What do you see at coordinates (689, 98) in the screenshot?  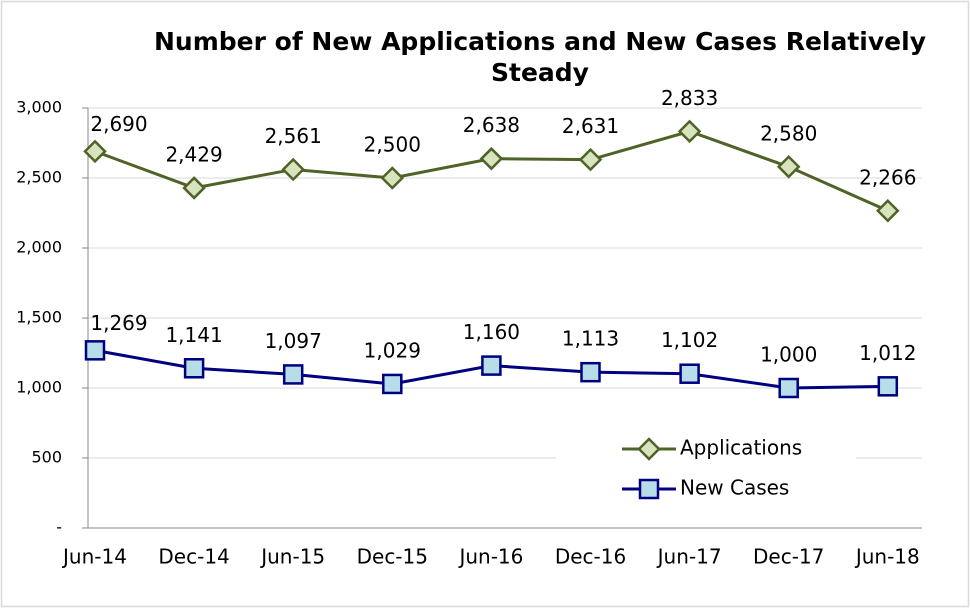 I see `data-label: 2,833` at bounding box center [689, 98].